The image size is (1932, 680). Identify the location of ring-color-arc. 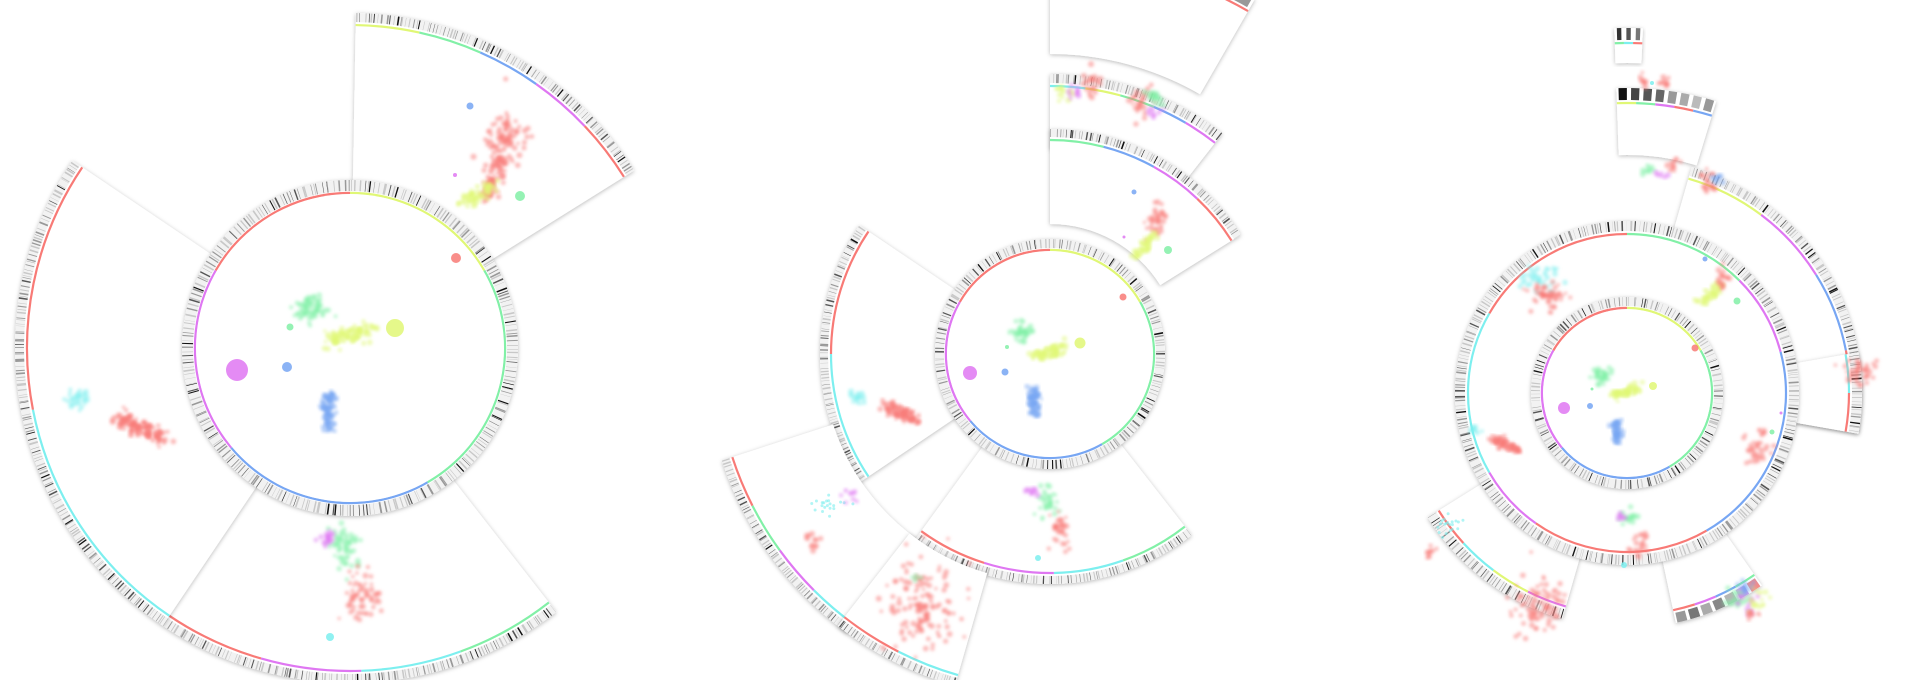
(1036, 440).